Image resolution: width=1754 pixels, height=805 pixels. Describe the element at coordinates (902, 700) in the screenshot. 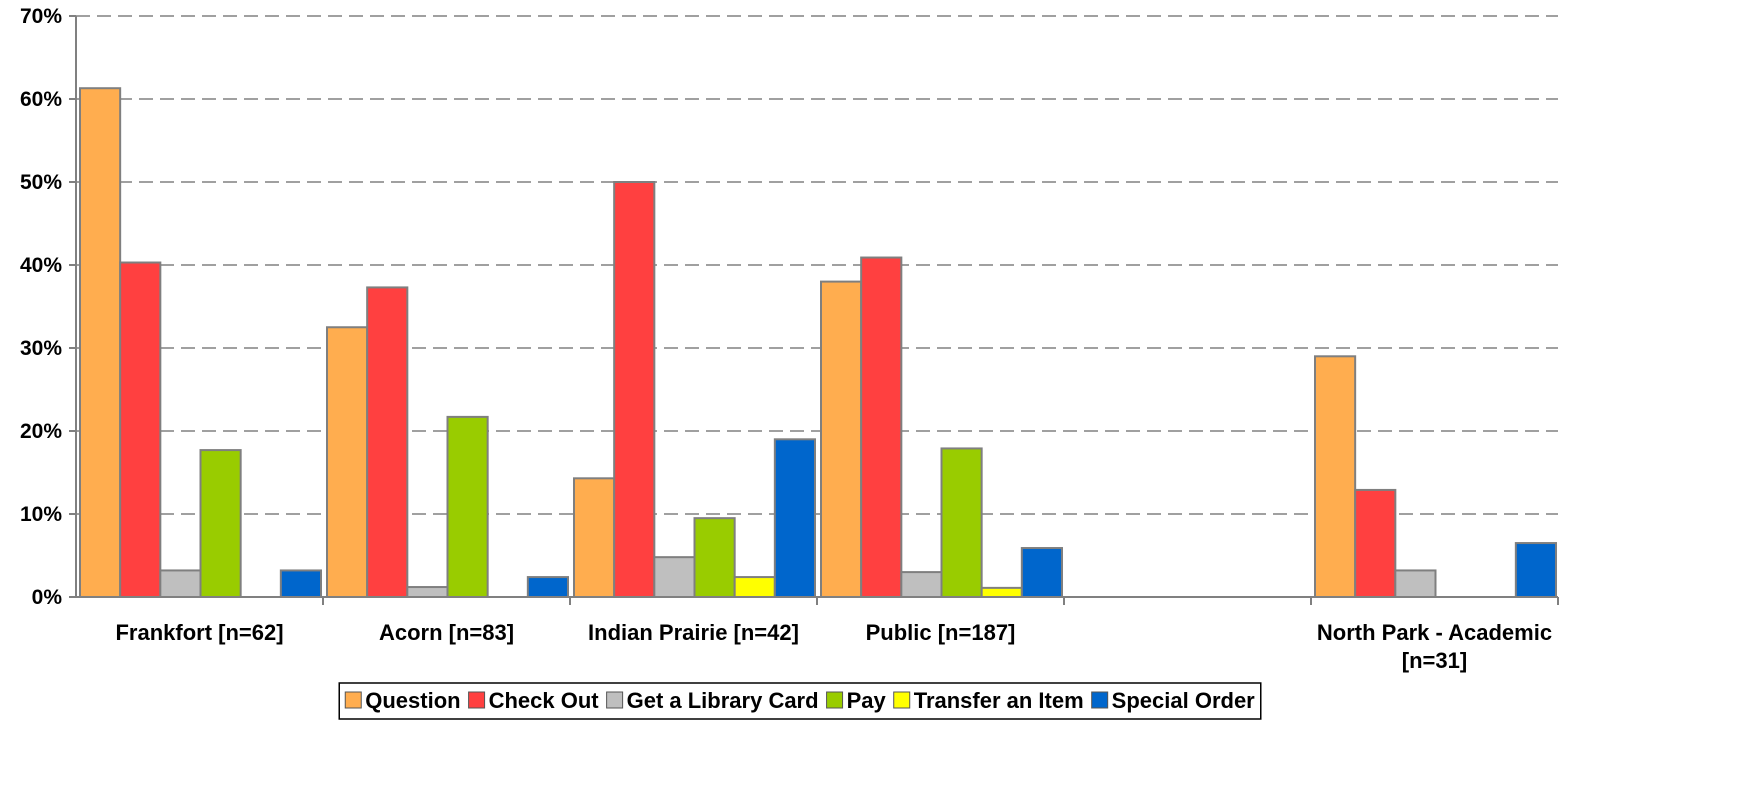

I see `legend-swatch-transfer-an-item` at that location.